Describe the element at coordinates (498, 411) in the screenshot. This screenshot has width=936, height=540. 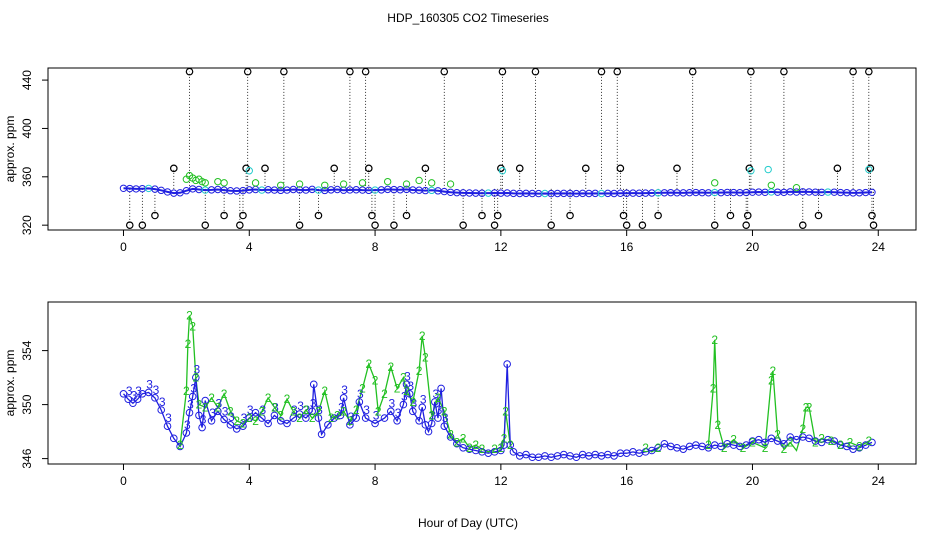
I see `blue-series-line` at that location.